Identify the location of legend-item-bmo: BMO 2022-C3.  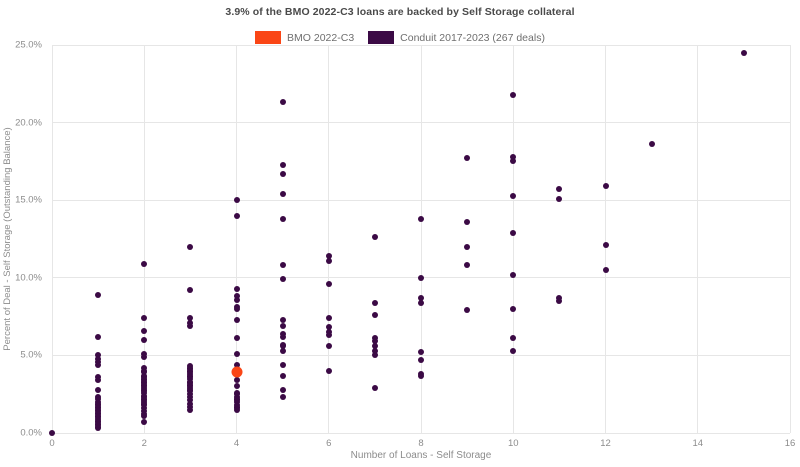
(304, 37).